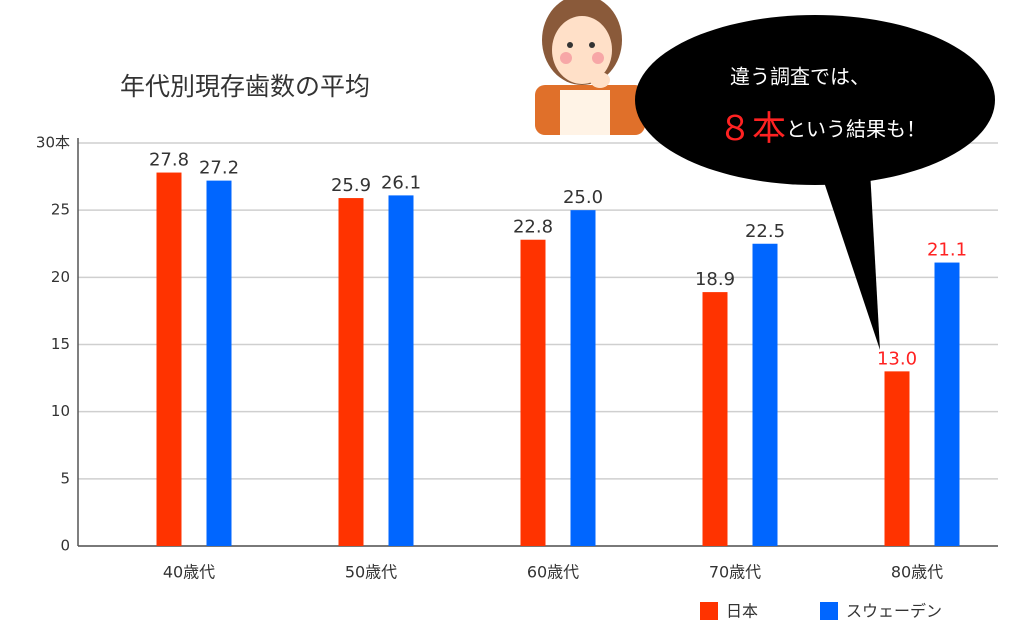  Describe the element at coordinates (917, 572) in the screenshot. I see `x-tick-label: 80歳代` at that location.